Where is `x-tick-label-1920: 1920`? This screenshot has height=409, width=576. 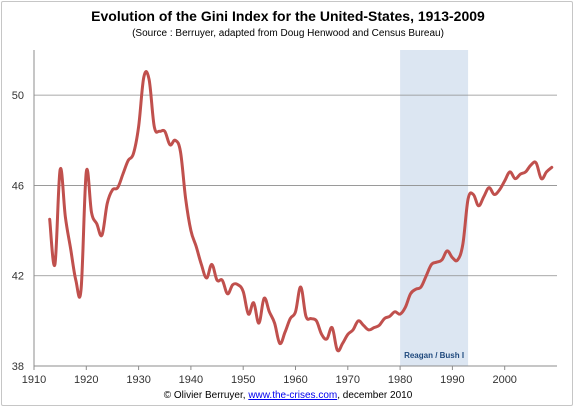
x-tick-label-1920: 1920 is located at coordinates (86, 380).